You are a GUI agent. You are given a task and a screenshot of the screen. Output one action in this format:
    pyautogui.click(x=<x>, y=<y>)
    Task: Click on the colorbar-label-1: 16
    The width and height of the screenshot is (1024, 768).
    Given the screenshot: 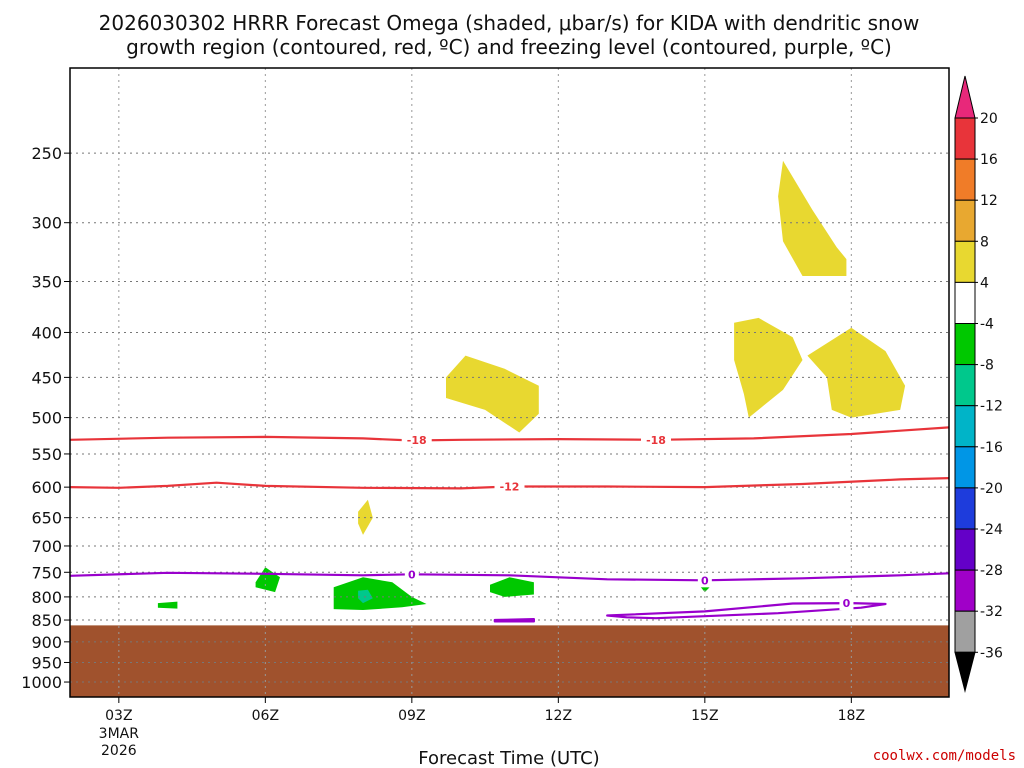 What is the action you would take?
    pyautogui.click(x=989, y=160)
    